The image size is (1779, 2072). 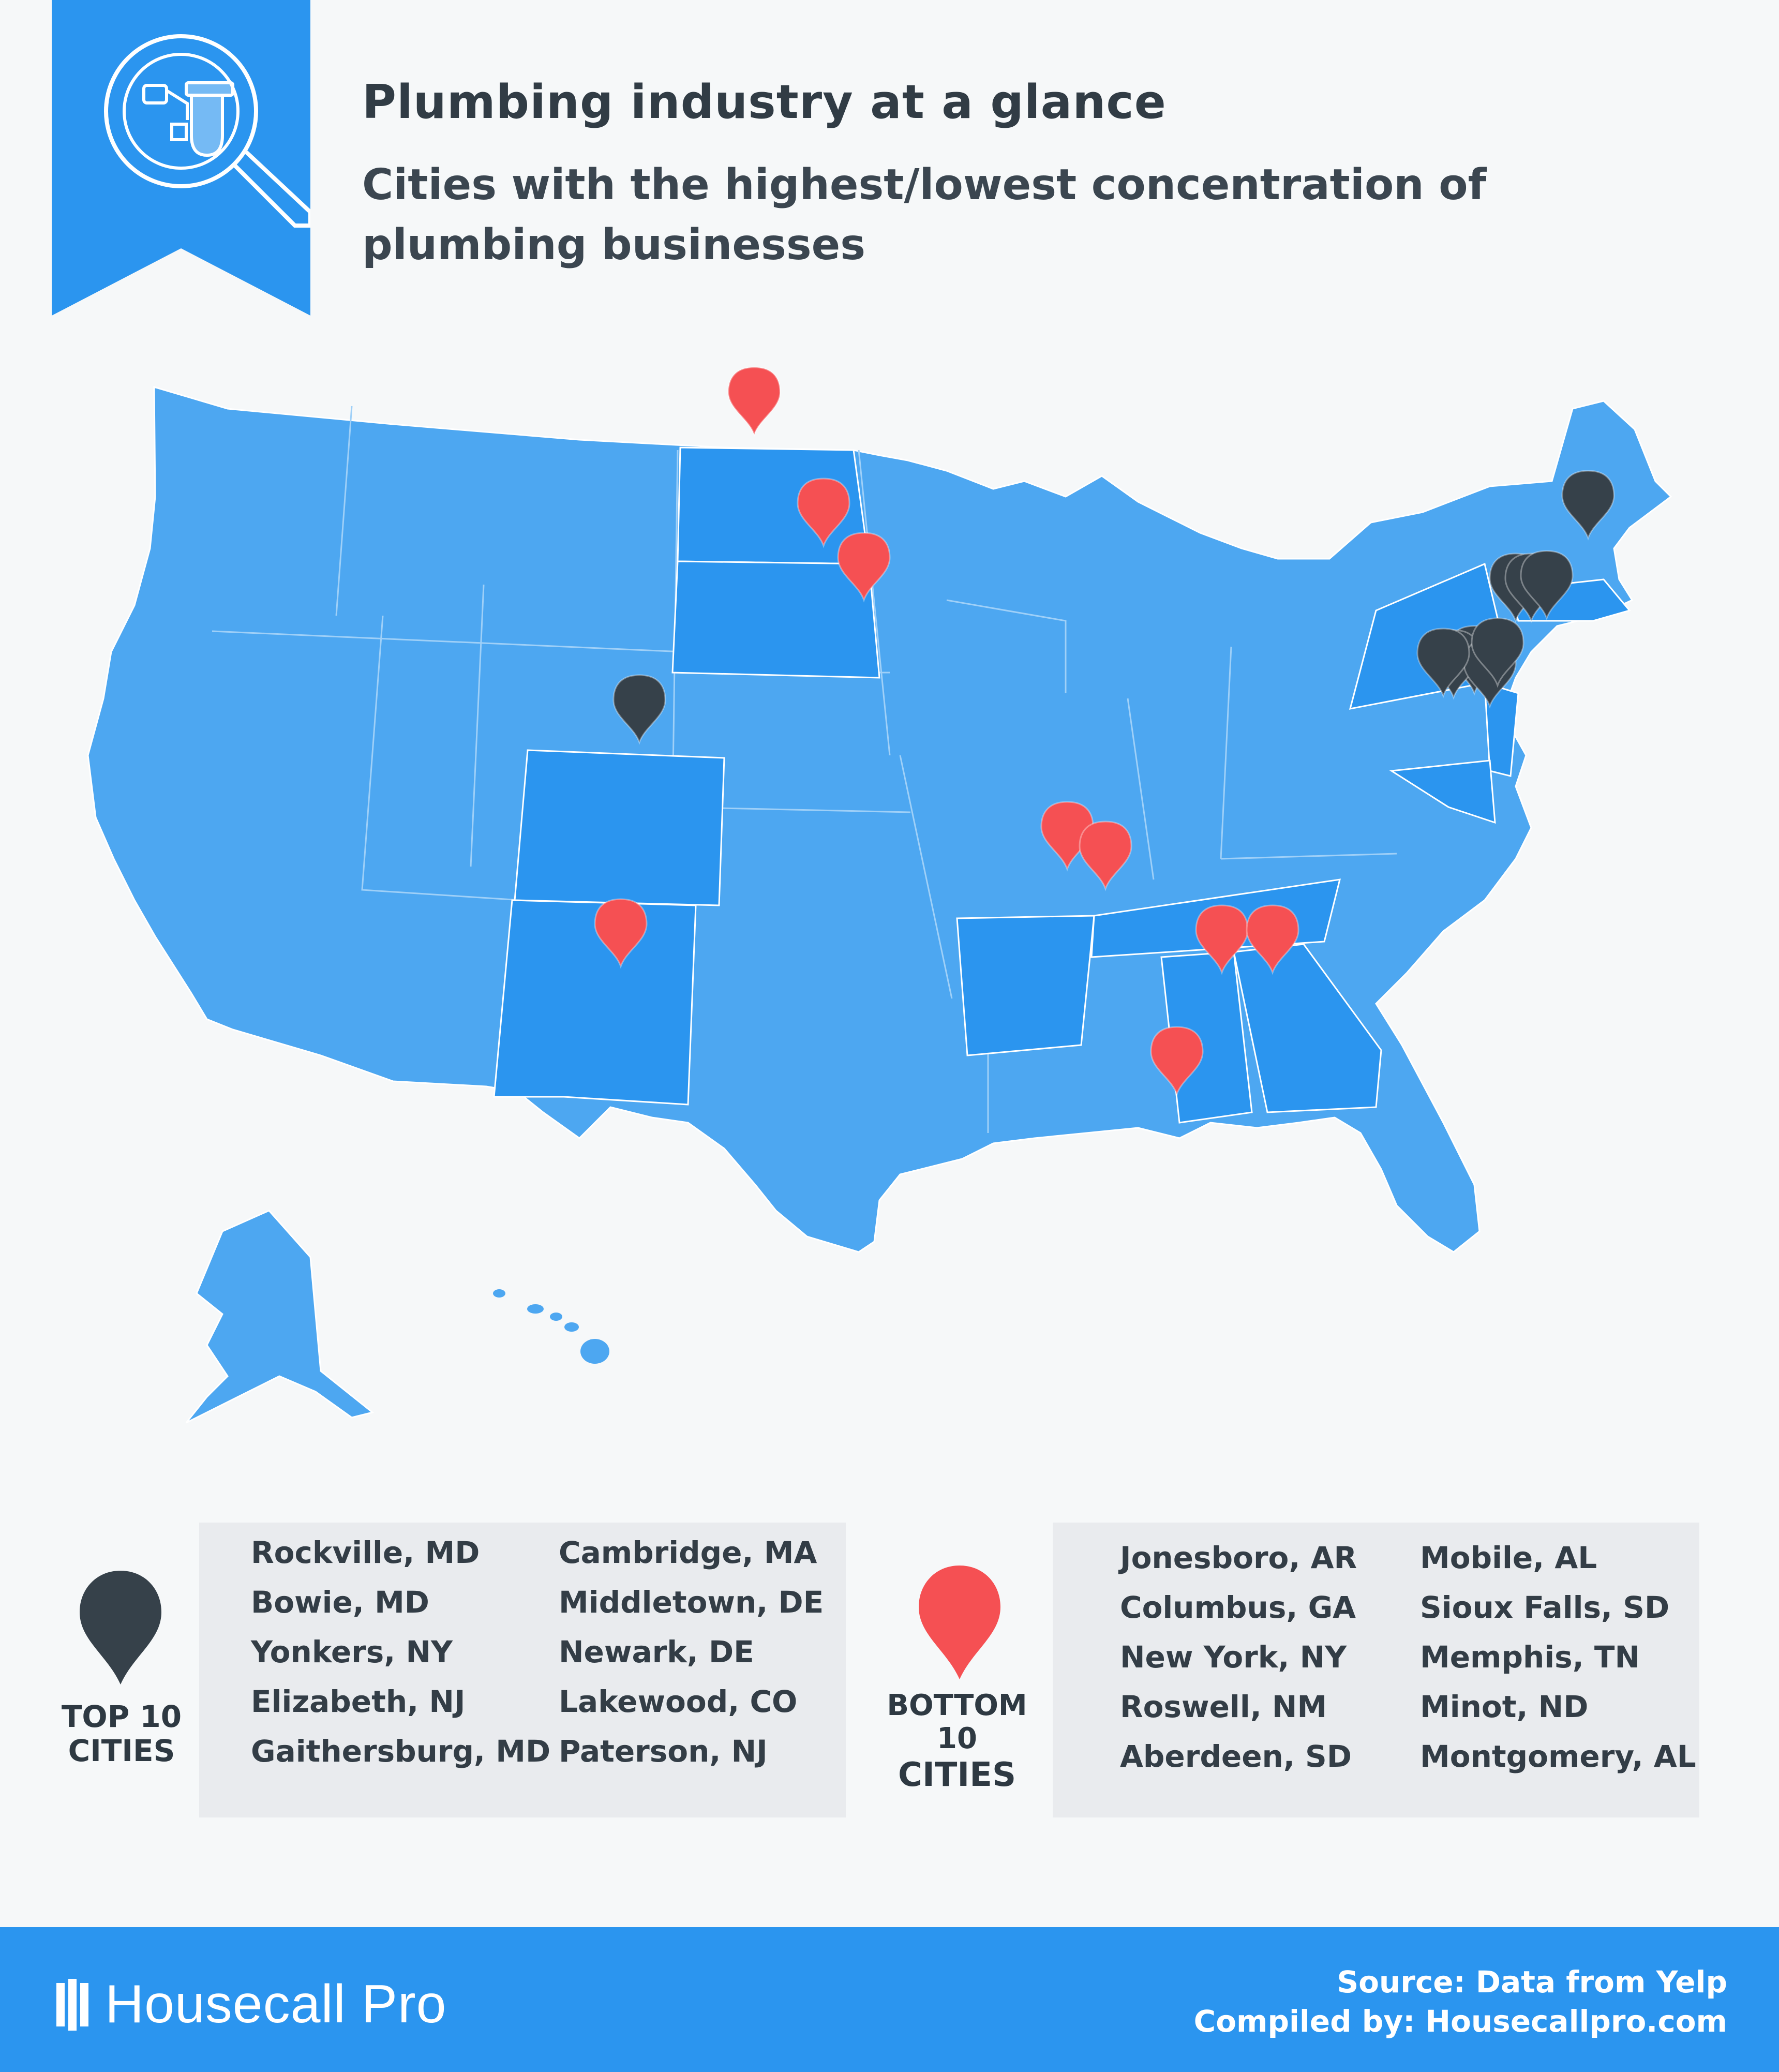 I want to click on bottom-city-item: Memphis, TN, so click(x=1530, y=1657).